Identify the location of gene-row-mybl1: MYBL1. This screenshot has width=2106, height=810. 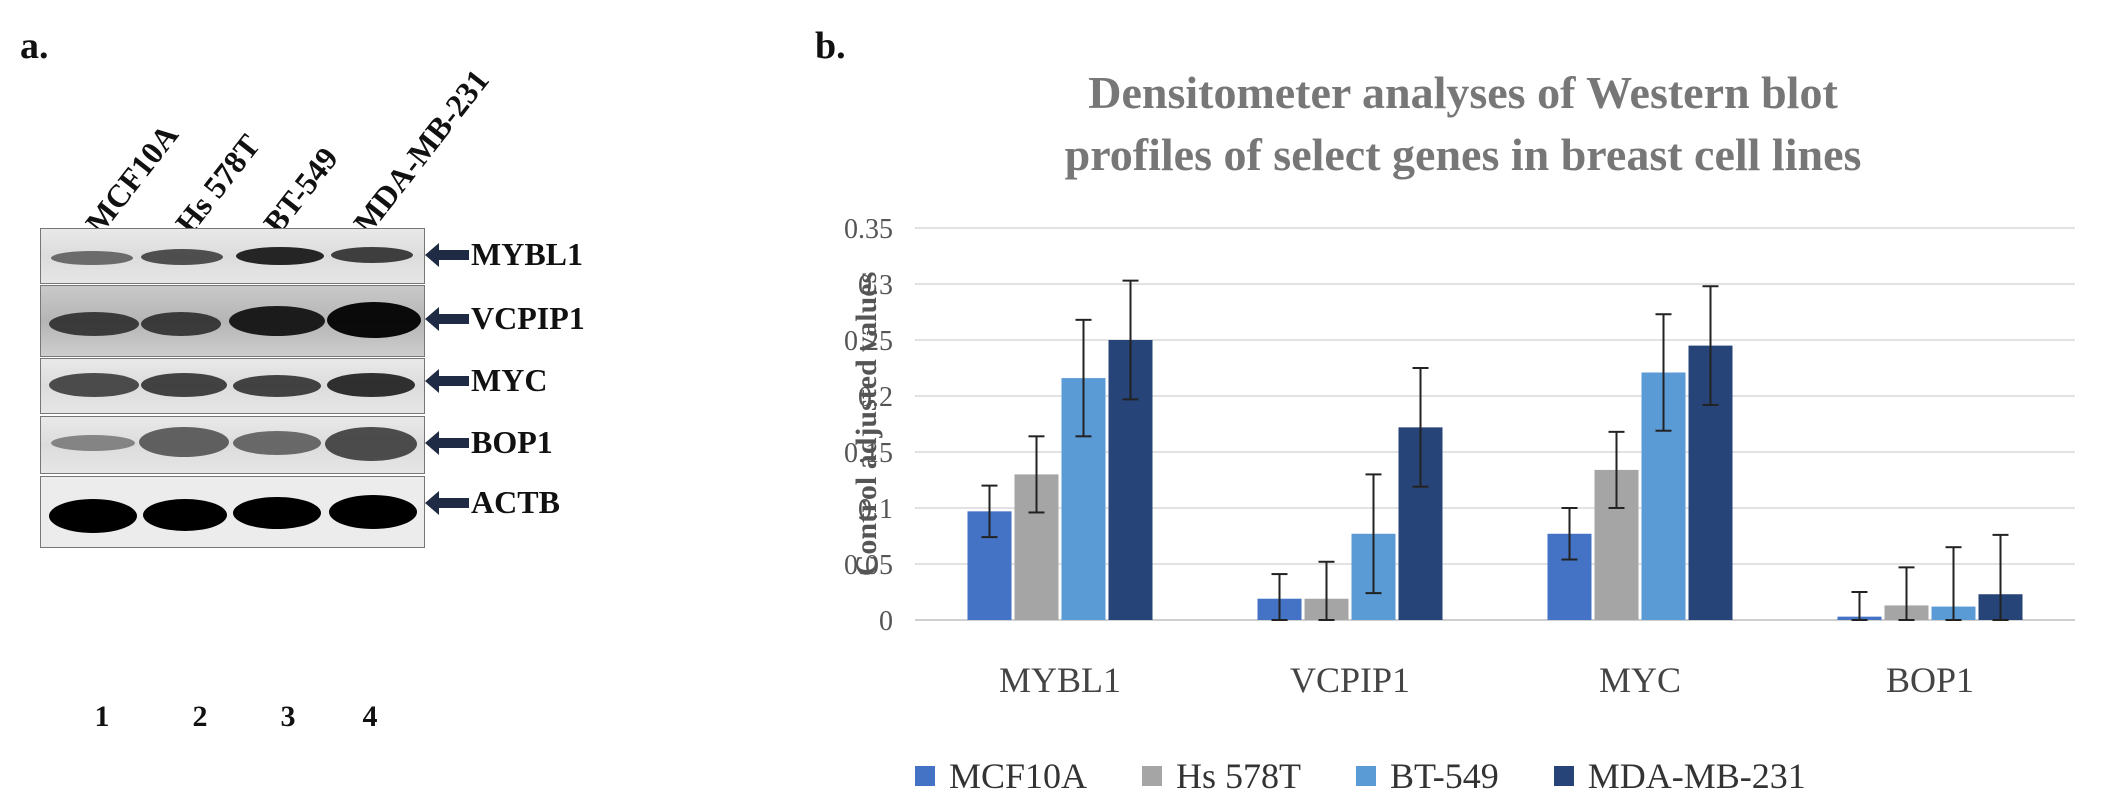
(504, 254).